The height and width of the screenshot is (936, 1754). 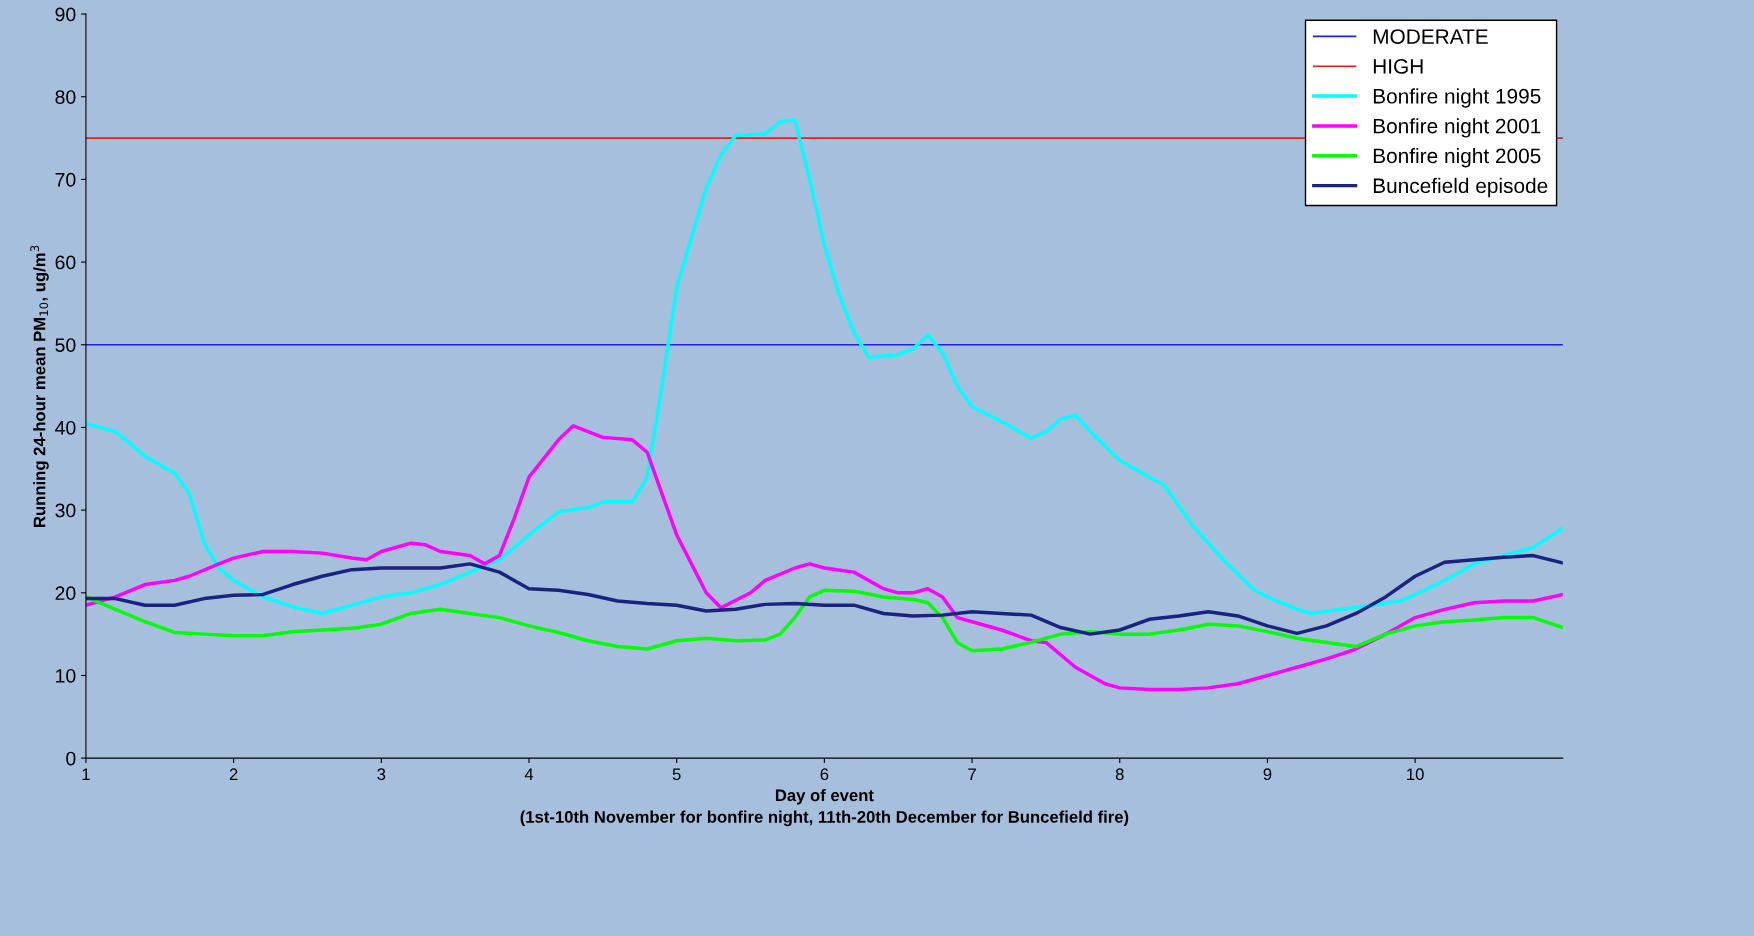 What do you see at coordinates (1119, 774) in the screenshot?
I see `x-tick-label: 8` at bounding box center [1119, 774].